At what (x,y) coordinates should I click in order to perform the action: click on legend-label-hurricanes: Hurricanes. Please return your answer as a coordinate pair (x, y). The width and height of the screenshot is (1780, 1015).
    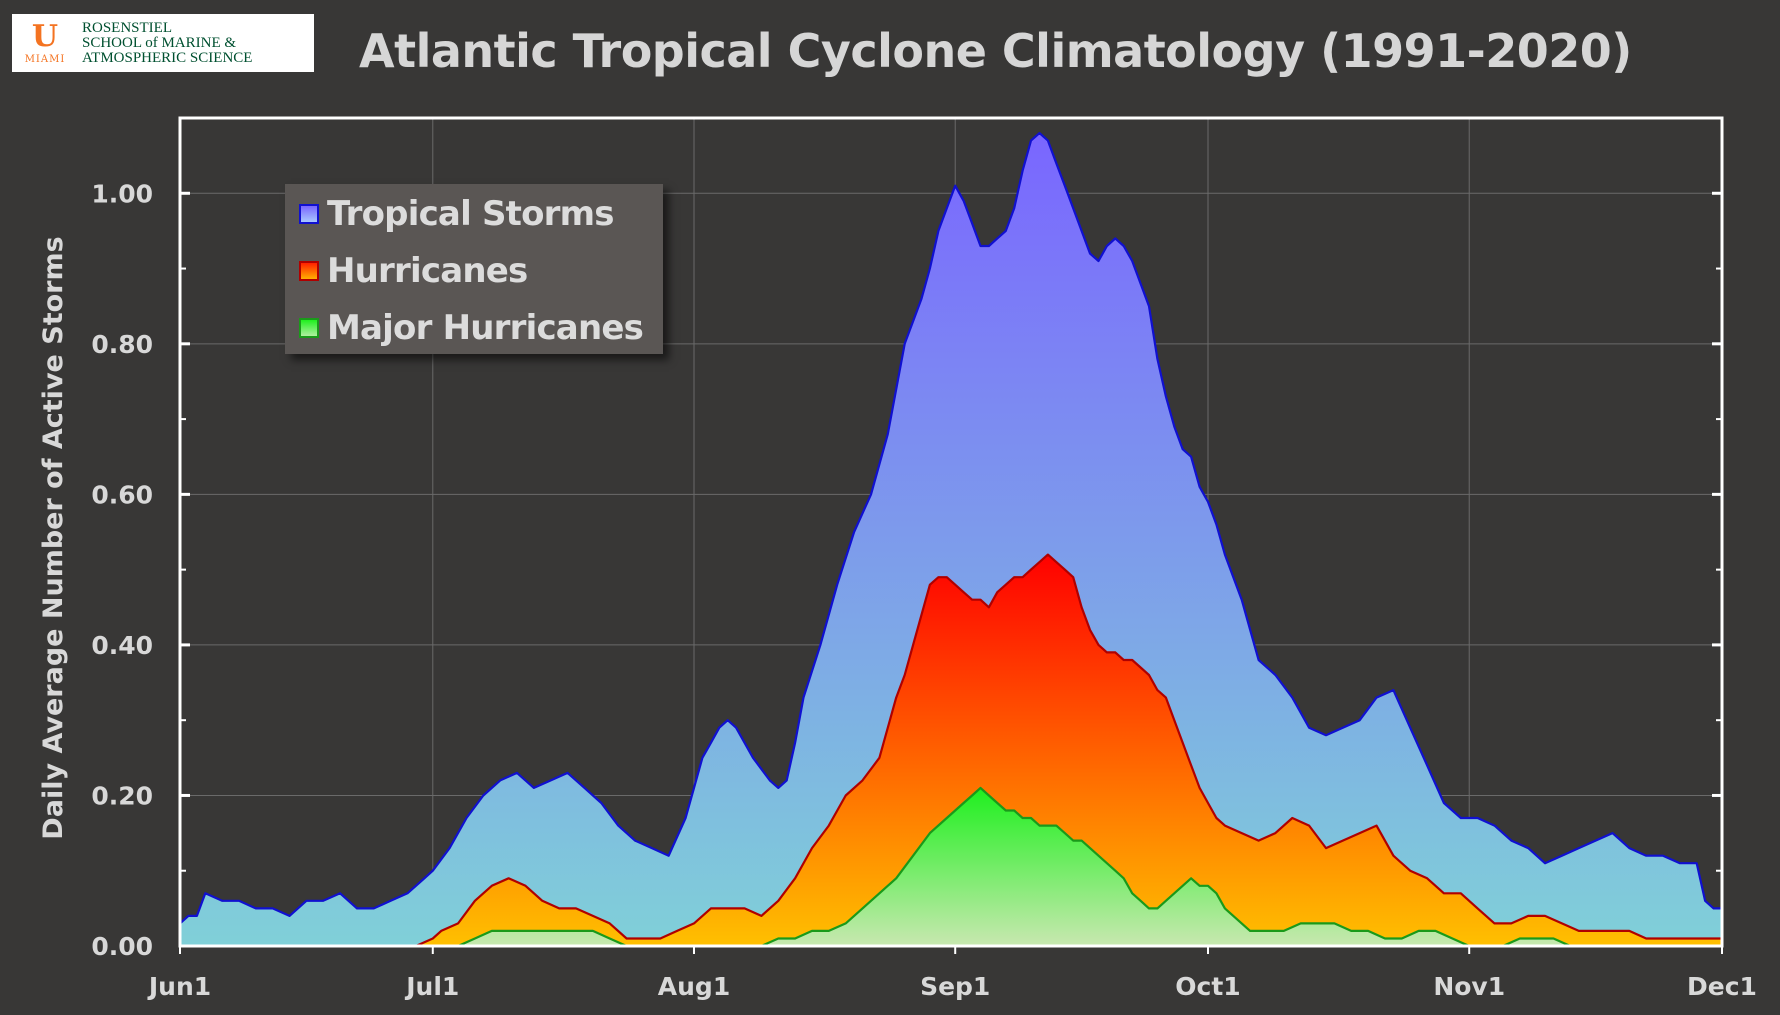
    Looking at the image, I should click on (427, 271).